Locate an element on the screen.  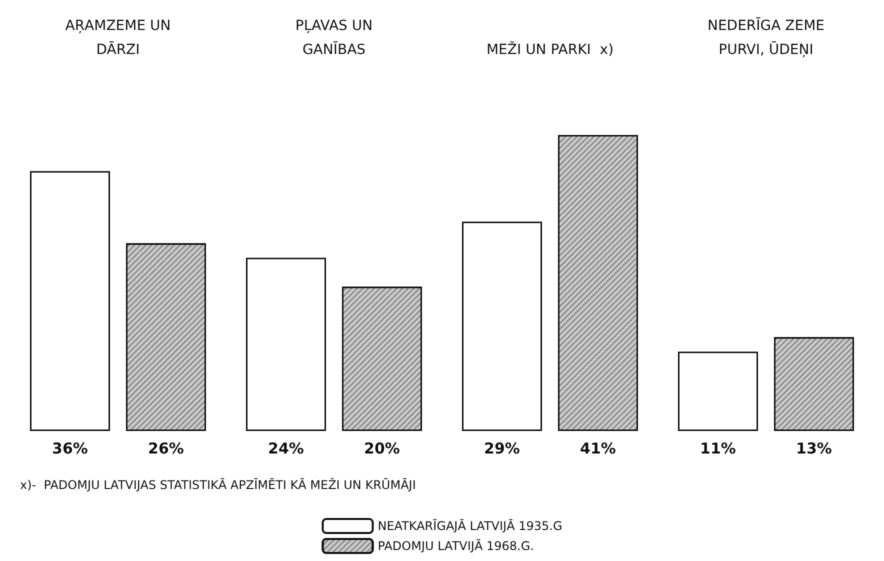
text: x)- PADOMJU LATVIJAS STATISTIKĀ APZĪMĒTI KĀ MEŽI UN KRŪMĀJI is located at coordinates (218, 484).